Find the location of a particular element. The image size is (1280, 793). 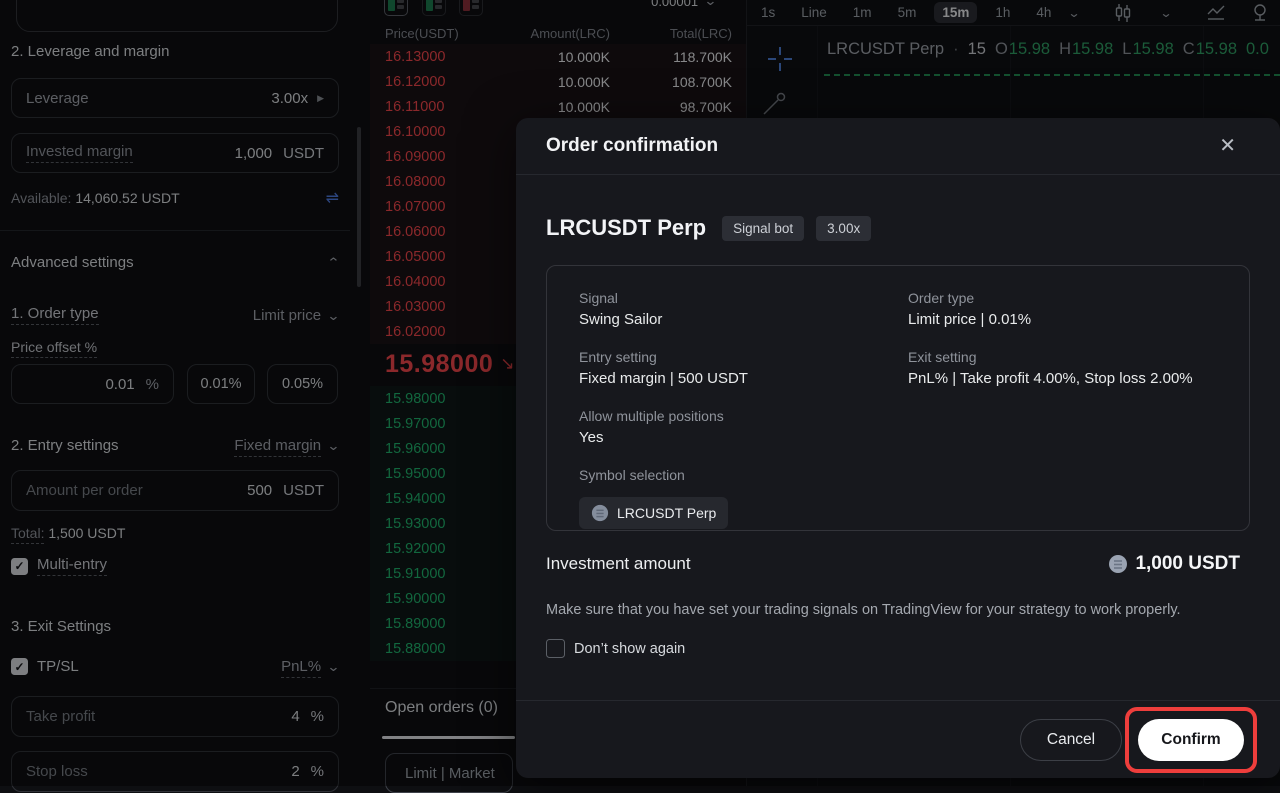

modal-title: Order confirmation is located at coordinates (632, 145).